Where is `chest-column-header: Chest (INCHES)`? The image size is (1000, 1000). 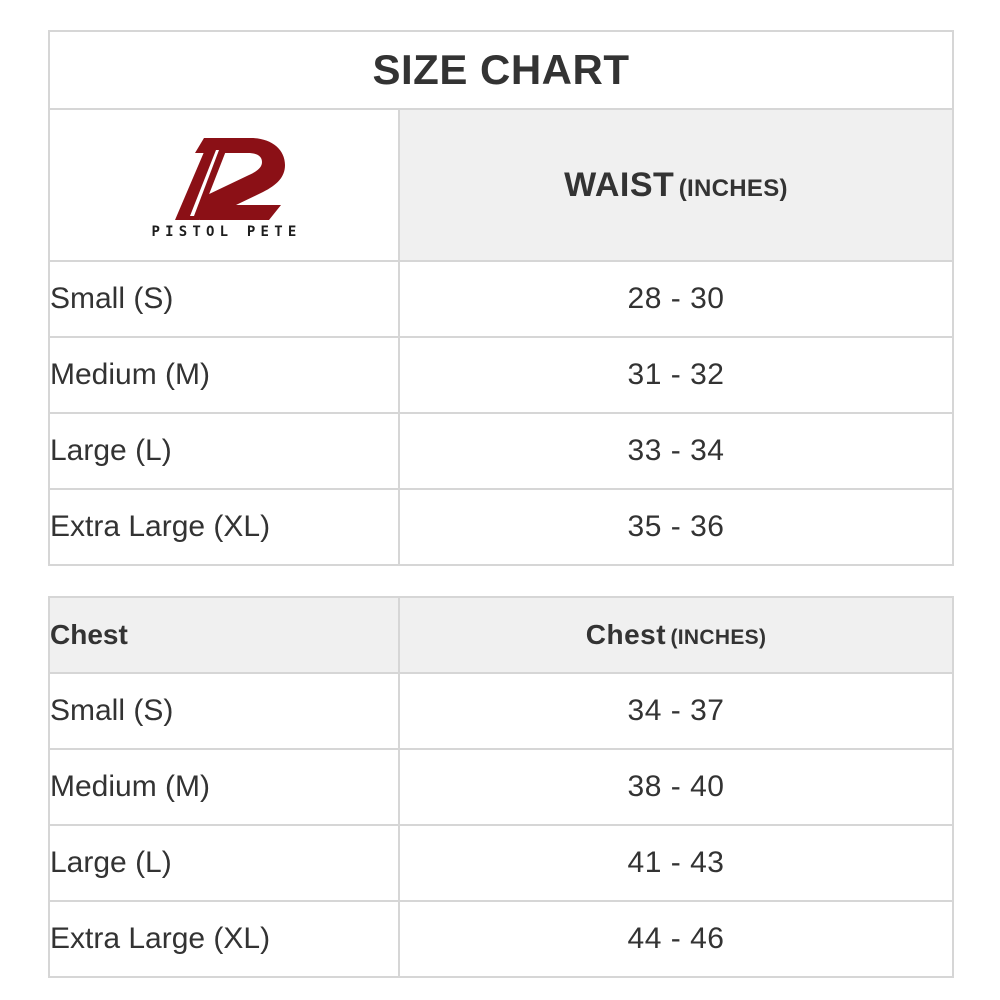 chest-column-header: Chest (INCHES) is located at coordinates (676, 635).